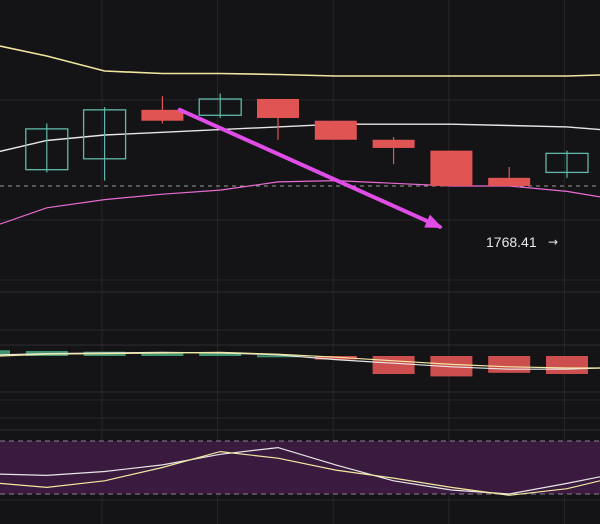  What do you see at coordinates (511, 242) in the screenshot?
I see `last-price-label: 1768.41` at bounding box center [511, 242].